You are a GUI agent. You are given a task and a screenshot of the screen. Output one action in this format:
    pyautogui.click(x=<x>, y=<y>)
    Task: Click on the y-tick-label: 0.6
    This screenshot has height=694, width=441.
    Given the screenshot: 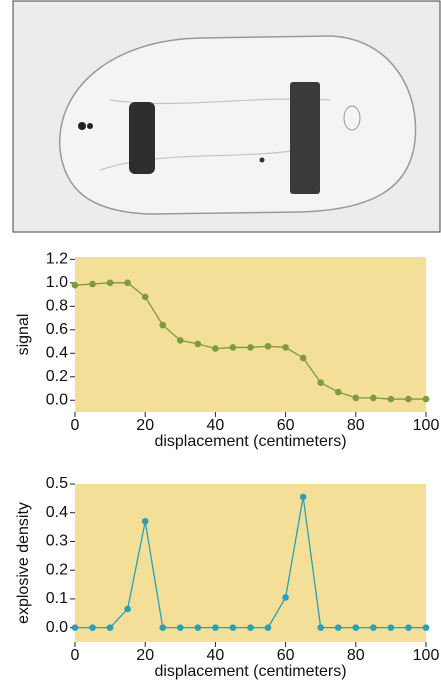 What is the action you would take?
    pyautogui.click(x=57, y=329)
    